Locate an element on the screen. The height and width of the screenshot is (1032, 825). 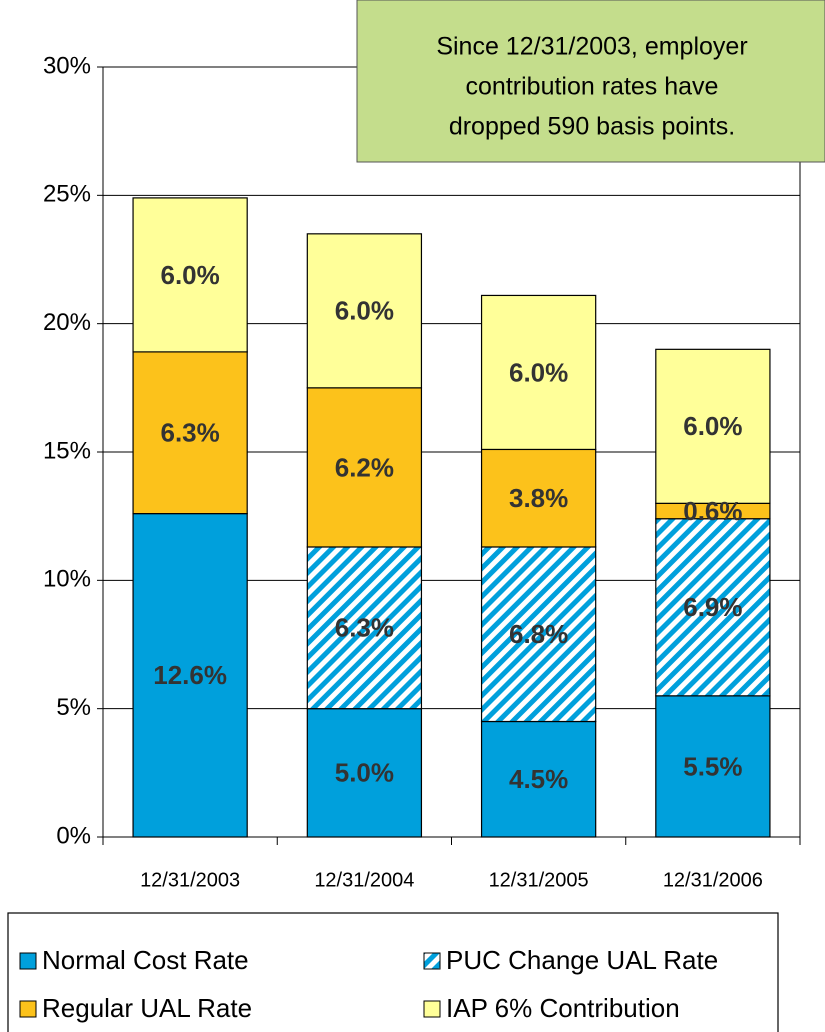
y-tick-label: 30% is located at coordinates (67, 65).